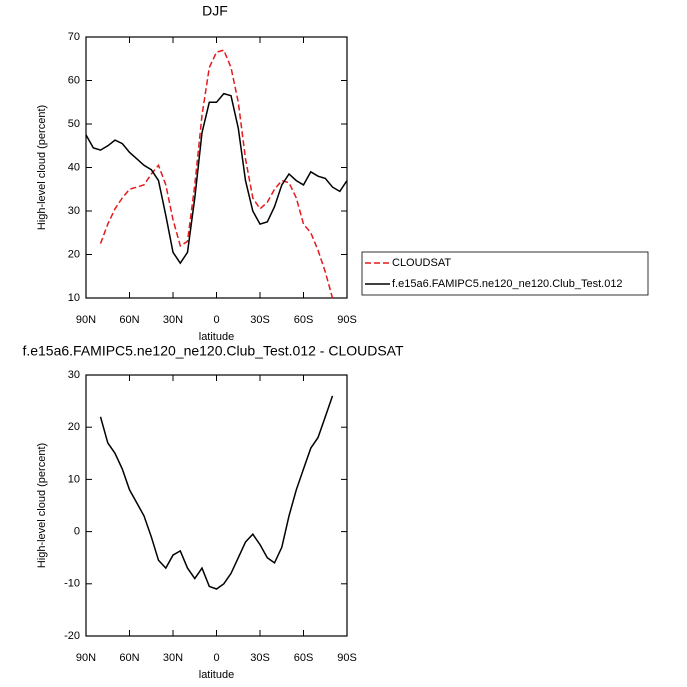 Image resolution: width=687 pixels, height=687 pixels. I want to click on y-tick-label: -10, so click(72, 584).